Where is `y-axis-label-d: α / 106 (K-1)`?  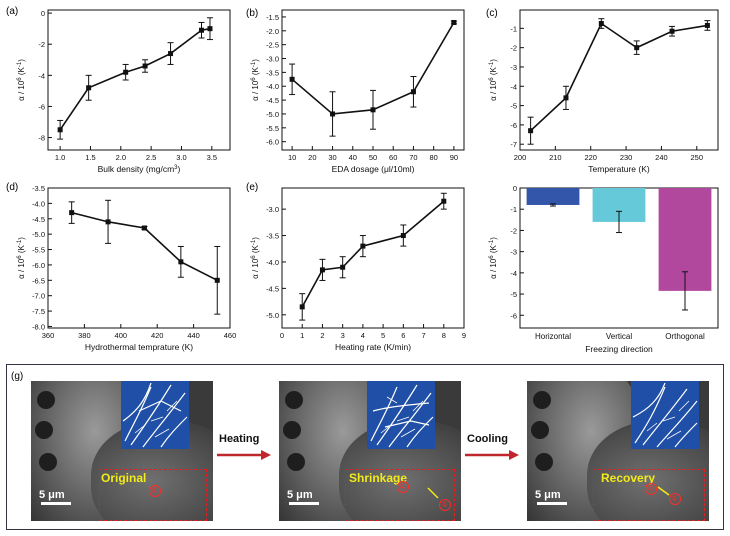 y-axis-label-d: α / 106 (K-1) is located at coordinates (21, 258).